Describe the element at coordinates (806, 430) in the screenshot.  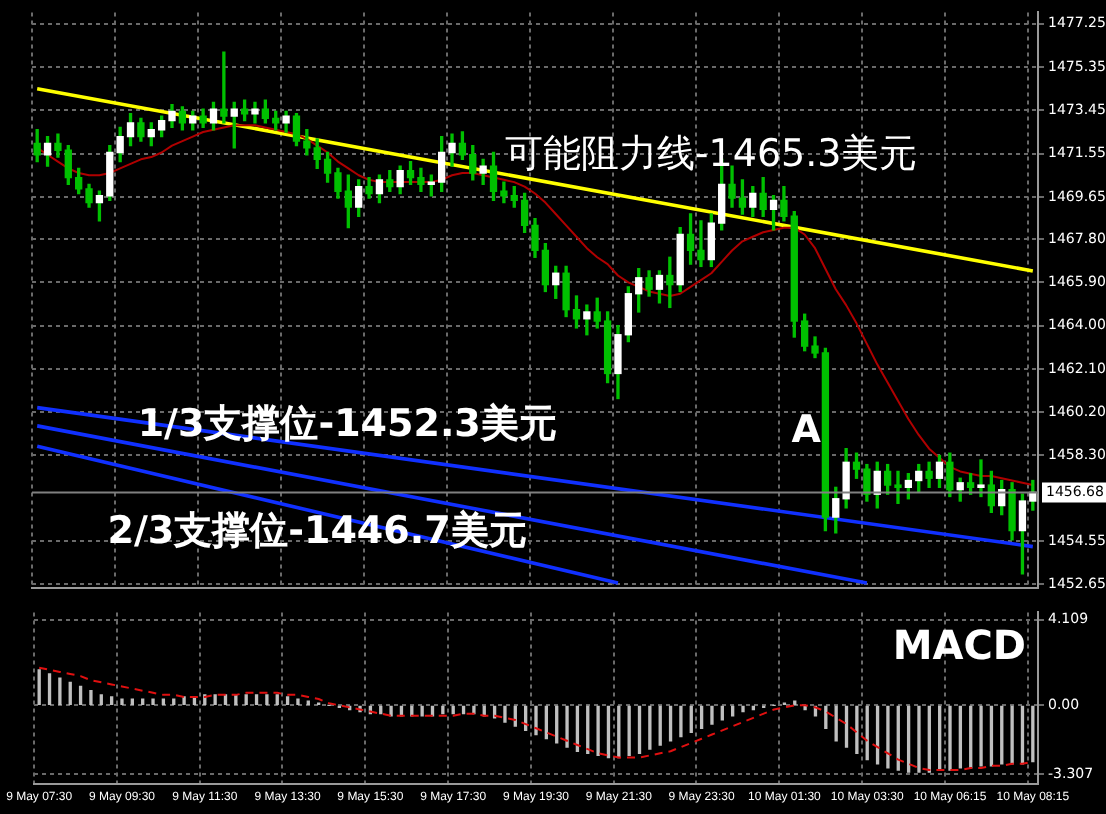
I see `annotation: A` at that location.